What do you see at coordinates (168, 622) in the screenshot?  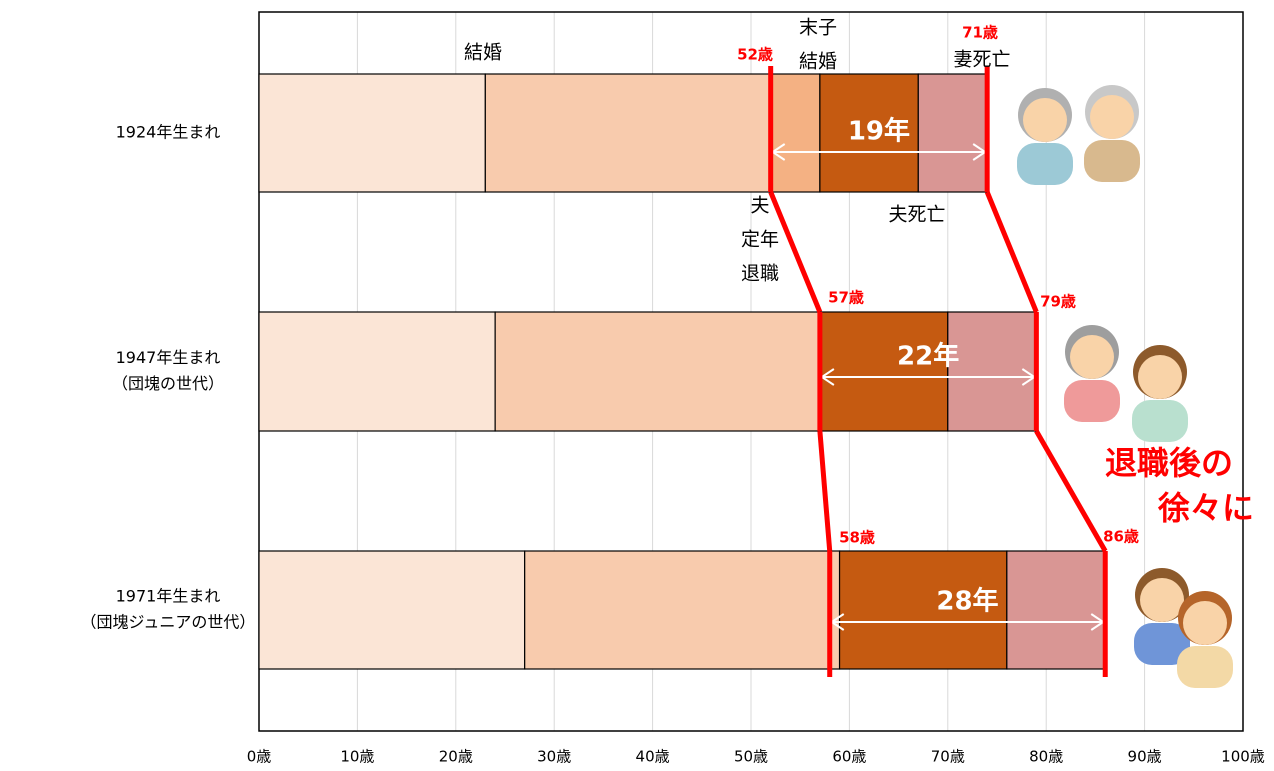 I see `y-tick-label: （団塊ジュニアの世代）` at bounding box center [168, 622].